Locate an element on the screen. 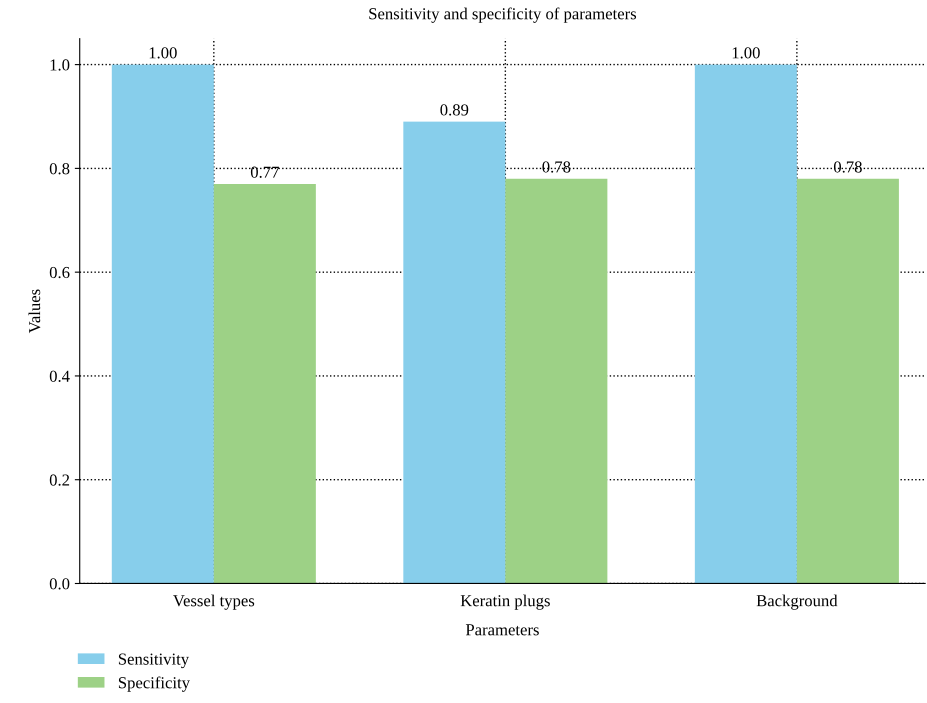 This screenshot has width=927, height=703. y-tick-label: 0.4 is located at coordinates (60, 376).